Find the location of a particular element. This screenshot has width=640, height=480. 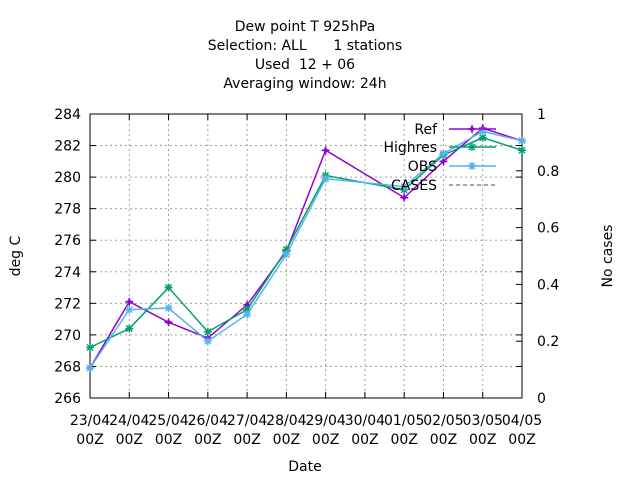

title-line-4: Averaging window: 24h is located at coordinates (305, 84).